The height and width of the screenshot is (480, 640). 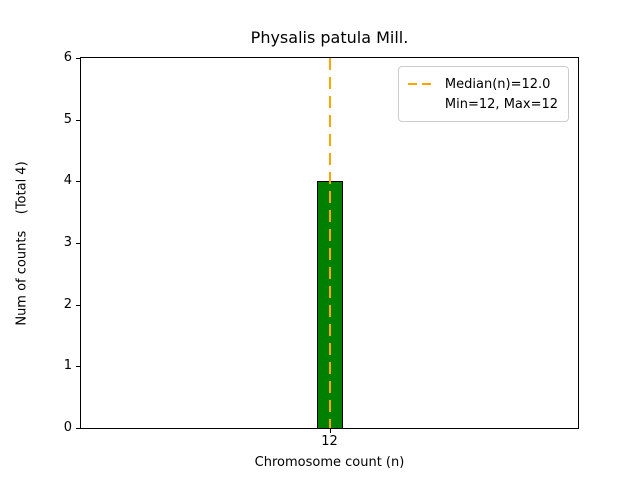 I want to click on y-tick-label: 1, so click(x=67, y=366).